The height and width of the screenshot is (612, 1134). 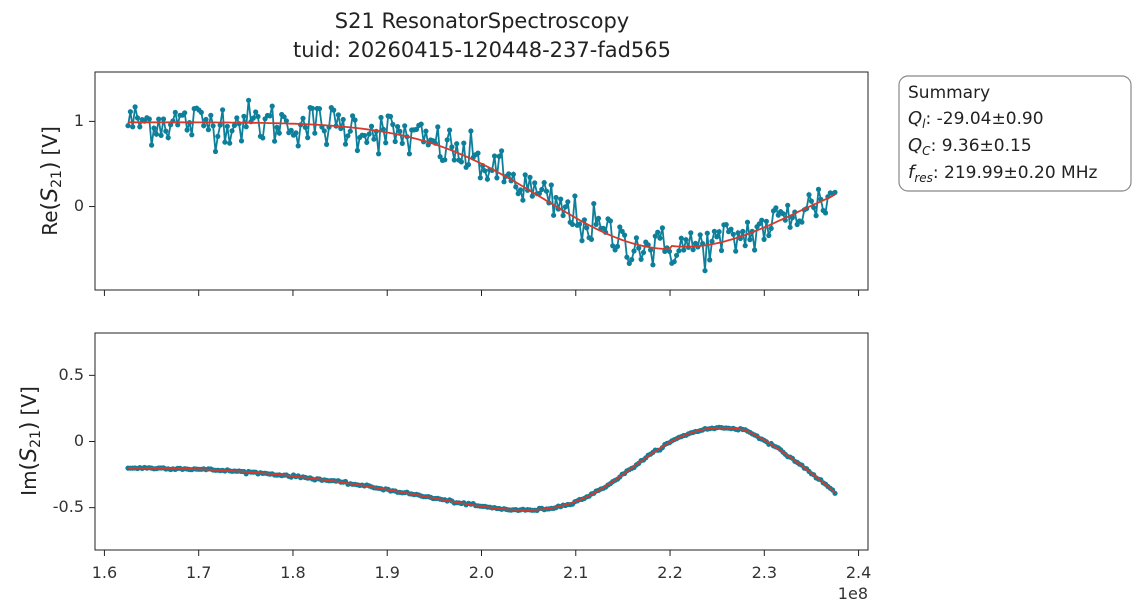 What do you see at coordinates (669, 572) in the screenshot?
I see `x-tick-label: 2.2` at bounding box center [669, 572].